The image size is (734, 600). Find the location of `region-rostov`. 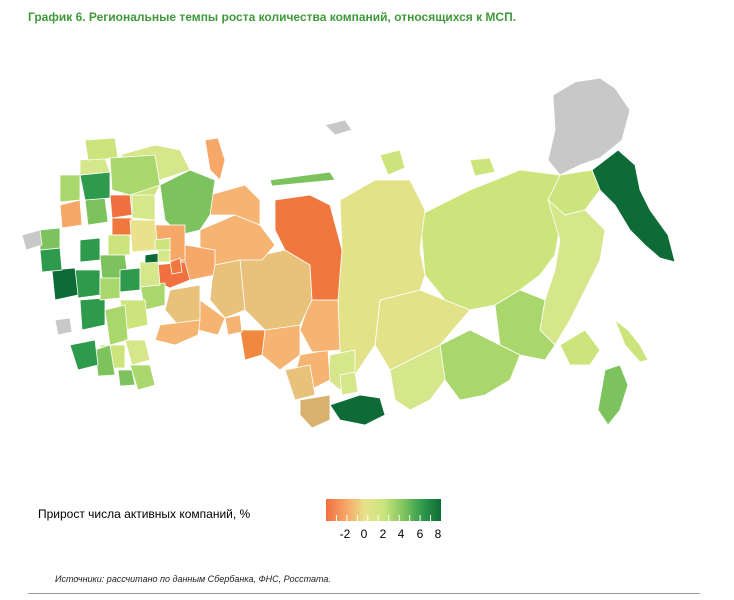

region-rostov is located at coordinates (92, 314).